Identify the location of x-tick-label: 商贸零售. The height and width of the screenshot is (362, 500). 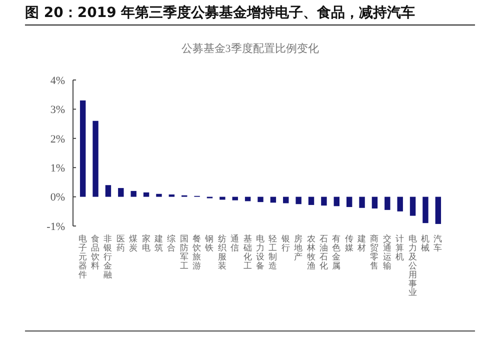
(375, 253).